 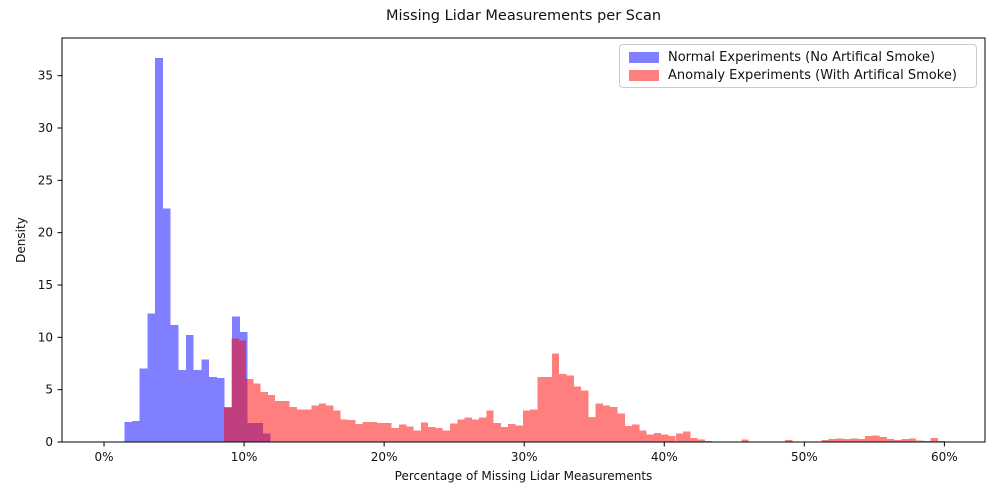 What do you see at coordinates (21, 240) in the screenshot?
I see `y-axis-label: Density` at bounding box center [21, 240].